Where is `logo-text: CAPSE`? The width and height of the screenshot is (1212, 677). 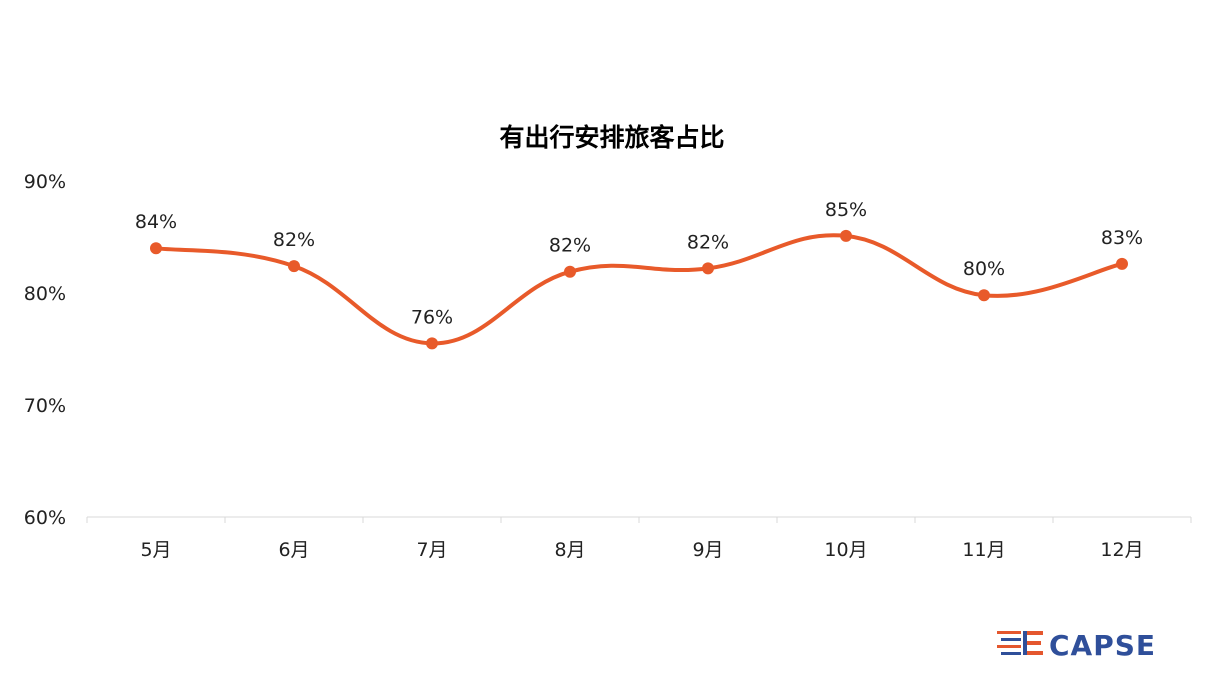 logo-text: CAPSE is located at coordinates (1102, 645).